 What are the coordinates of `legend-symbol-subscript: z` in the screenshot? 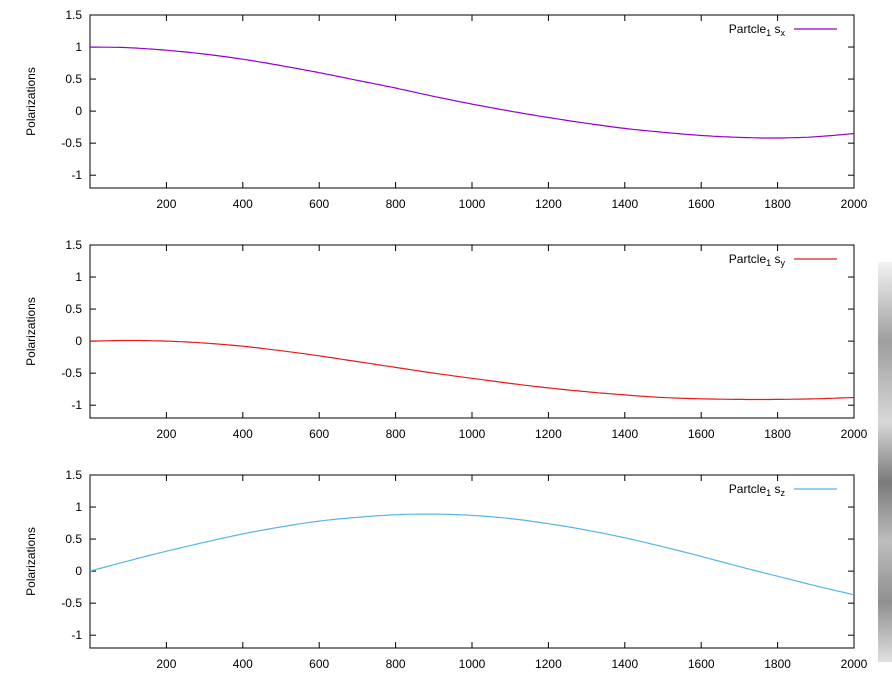 It's located at (783, 493).